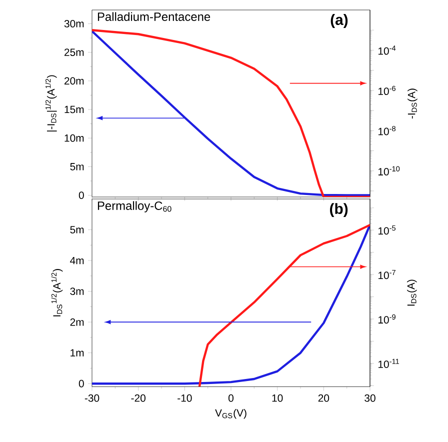 This screenshot has height=442, width=448. Describe the element at coordinates (389, 171) in the screenshot. I see `y2-tick-label: 10$^{-10}$` at that location.